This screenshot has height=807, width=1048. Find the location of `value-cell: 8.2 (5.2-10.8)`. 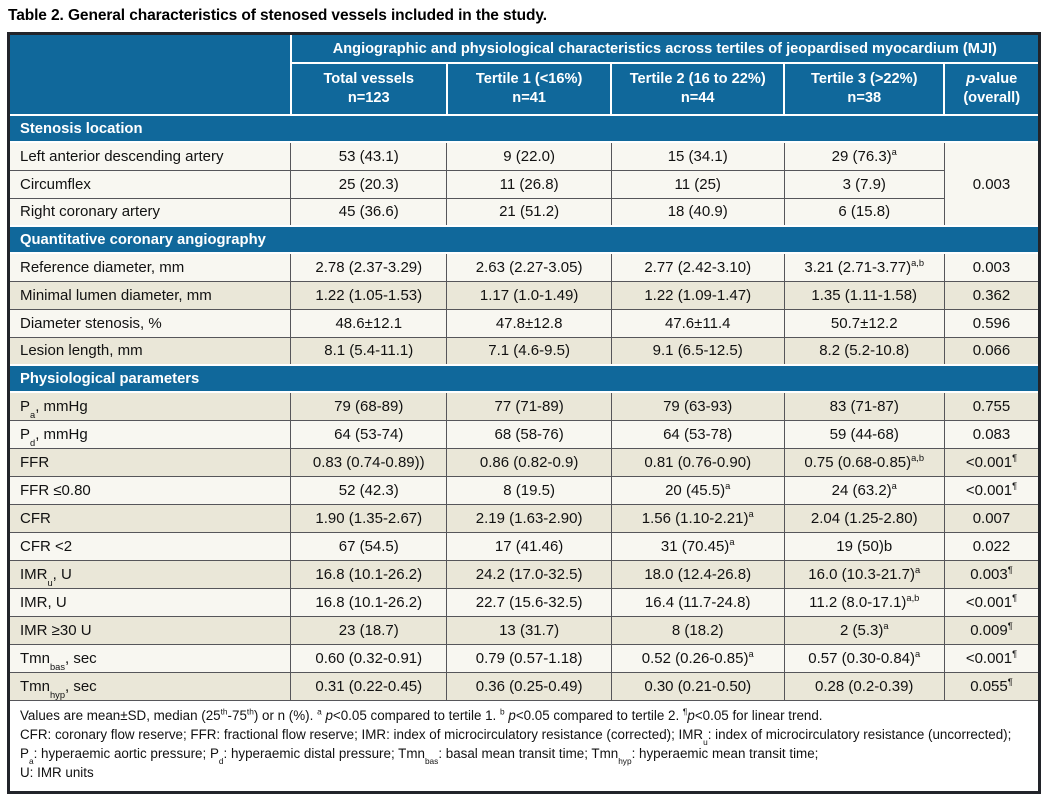

value-cell: 8.2 (5.2-10.8) is located at coordinates (864, 351).